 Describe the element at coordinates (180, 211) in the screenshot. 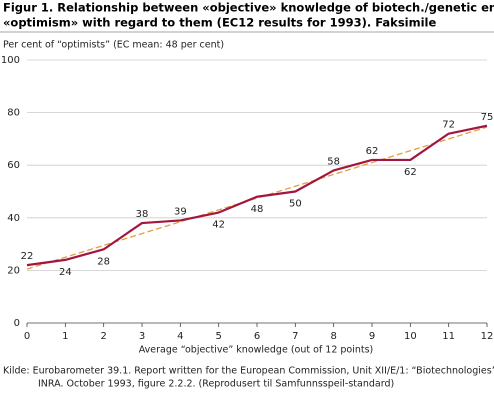

I see `data-label: 39` at that location.